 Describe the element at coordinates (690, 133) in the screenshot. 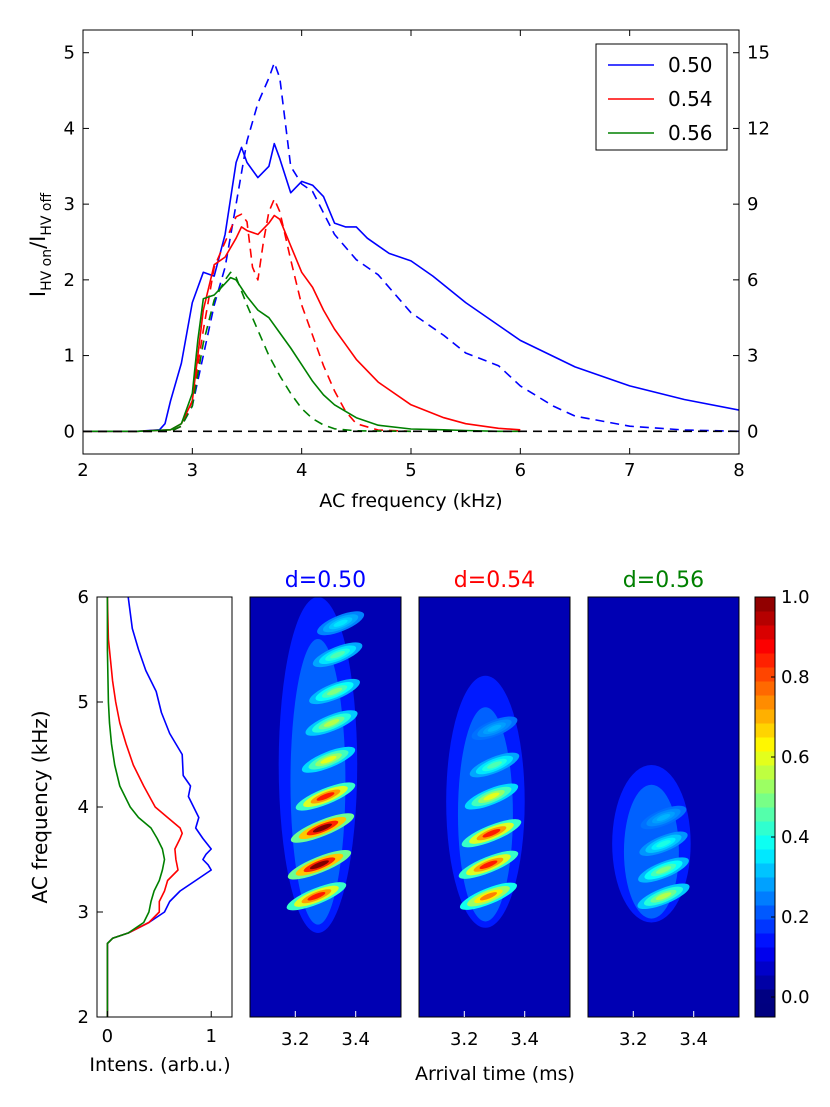

I see `legend-label-056: 0.56` at that location.